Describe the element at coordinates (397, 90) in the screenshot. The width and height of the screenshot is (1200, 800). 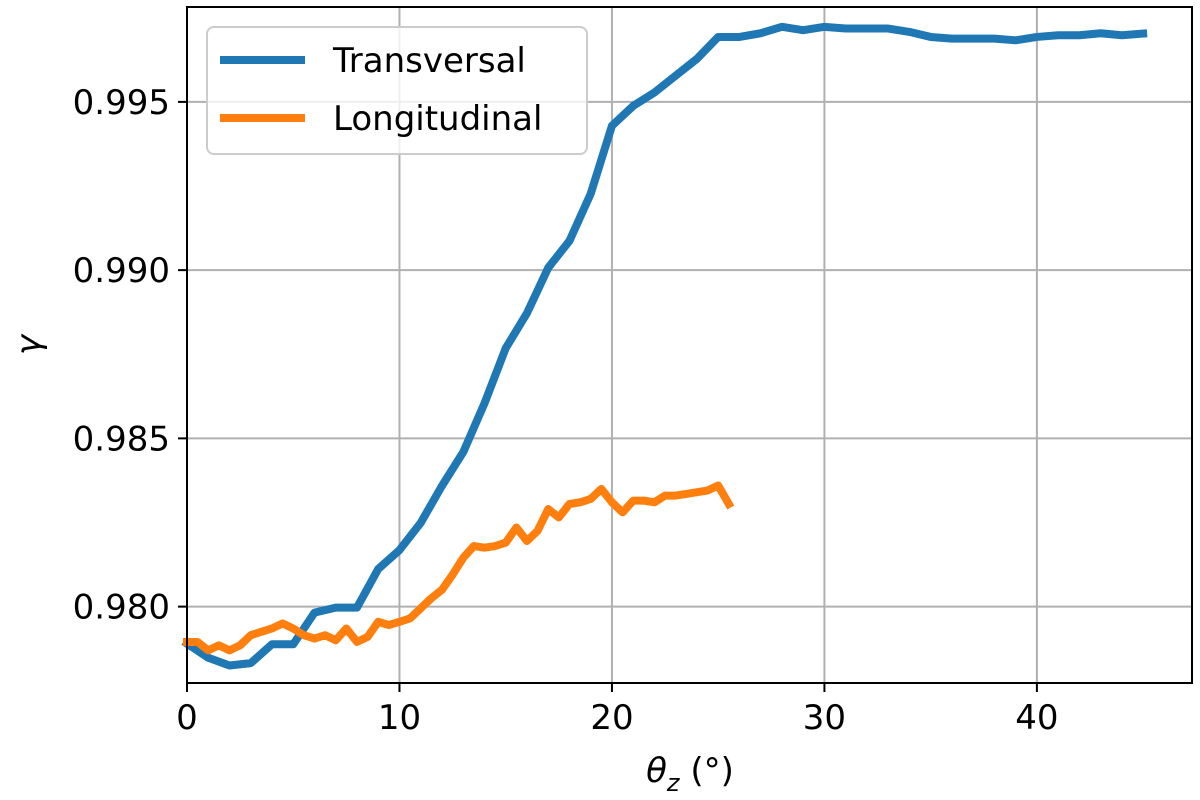
I see `legend: Transversal Longitudinal` at that location.